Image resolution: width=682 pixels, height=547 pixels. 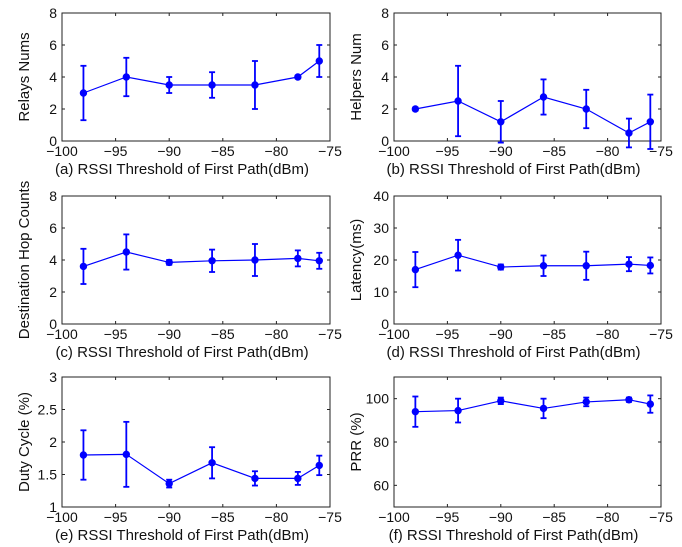 What do you see at coordinates (48, 475) in the screenshot?
I see `y-tick-label: 1.5` at bounding box center [48, 475].